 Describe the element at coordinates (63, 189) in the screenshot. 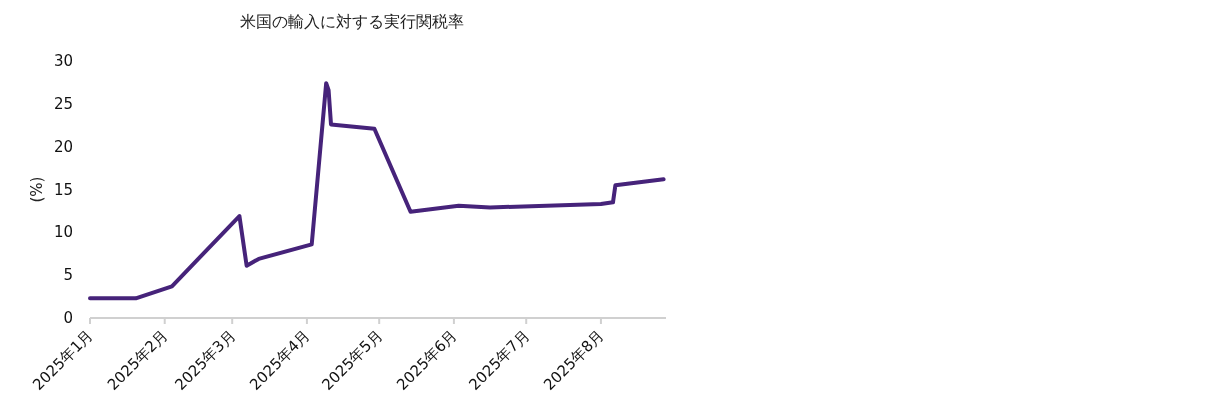

I see `y-tick-label: 15` at that location.